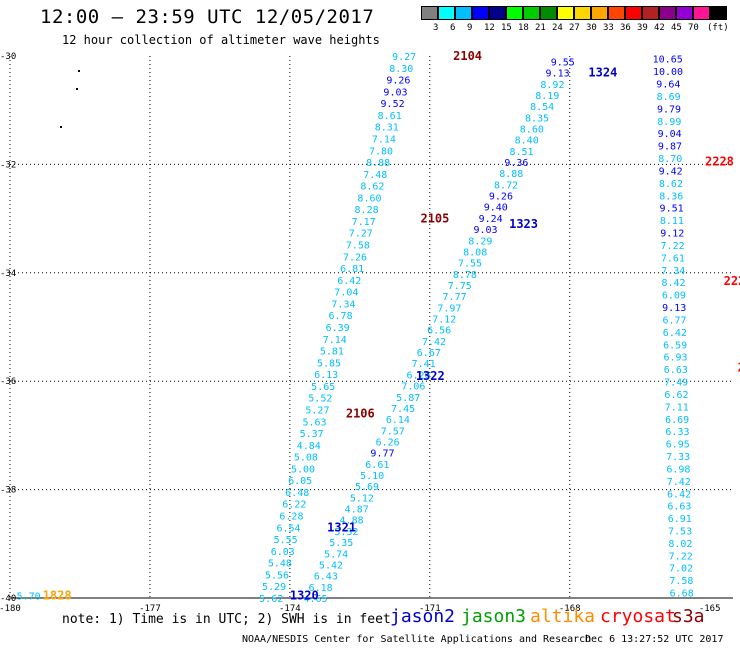  I want to click on wave-height-value: 6.69, so click(677, 420).